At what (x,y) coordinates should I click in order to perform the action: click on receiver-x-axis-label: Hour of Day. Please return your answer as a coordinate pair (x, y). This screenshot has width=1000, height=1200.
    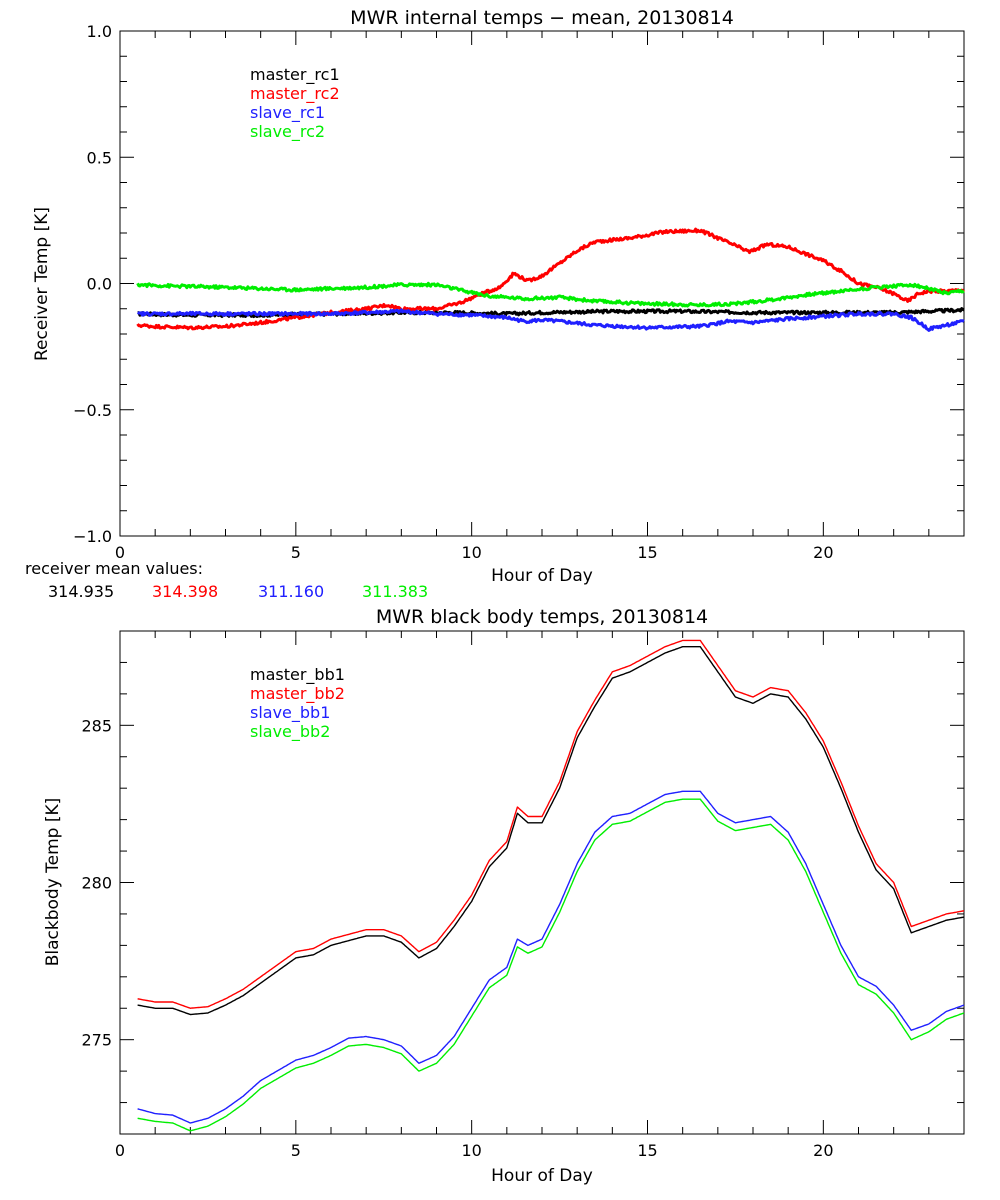
    Looking at the image, I should click on (542, 576).